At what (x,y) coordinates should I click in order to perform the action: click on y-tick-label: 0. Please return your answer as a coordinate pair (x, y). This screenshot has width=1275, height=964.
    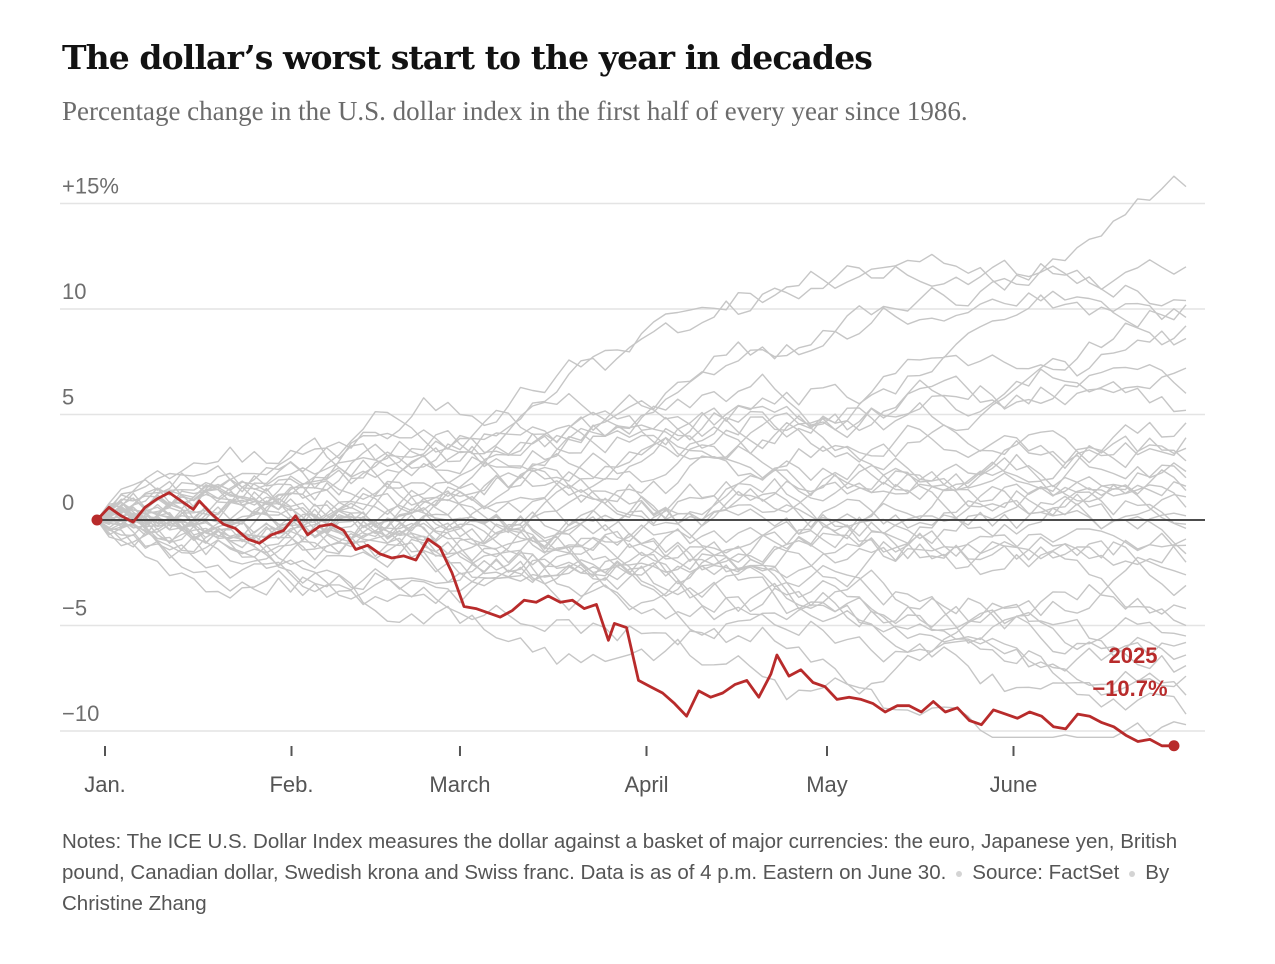
    Looking at the image, I should click on (68, 502).